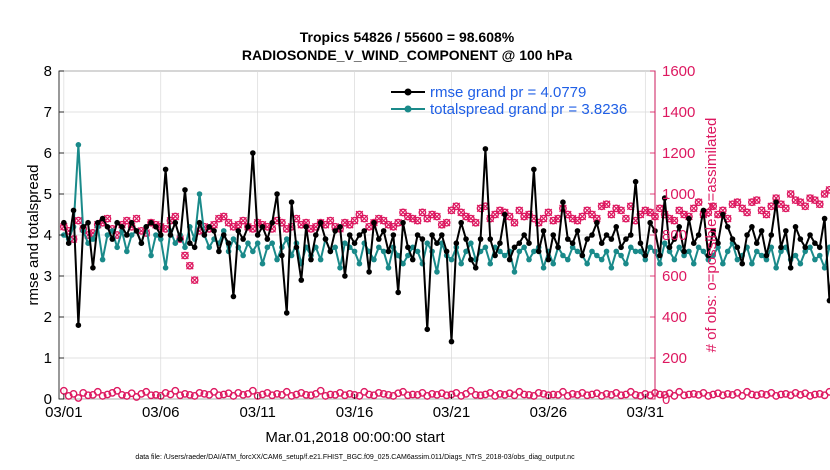  Describe the element at coordinates (407, 55) in the screenshot. I see `chart-subtitle: RADIOSONDE_V_WIND_COMPONENT @ 100 hPa` at that location.